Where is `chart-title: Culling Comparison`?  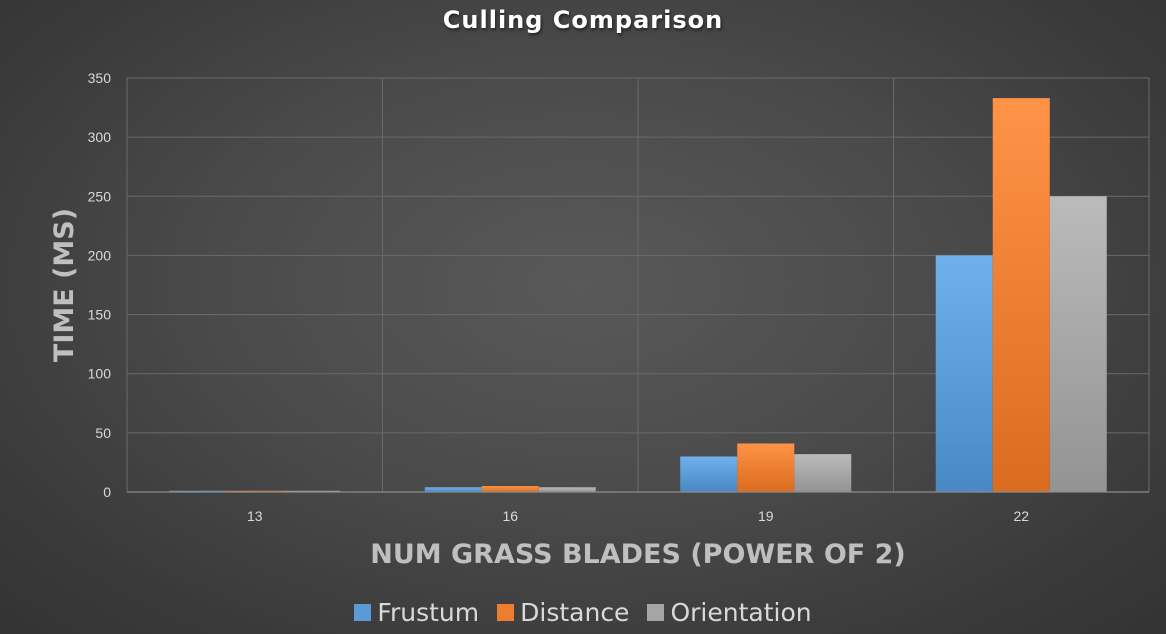
chart-title: Culling Comparison is located at coordinates (583, 20).